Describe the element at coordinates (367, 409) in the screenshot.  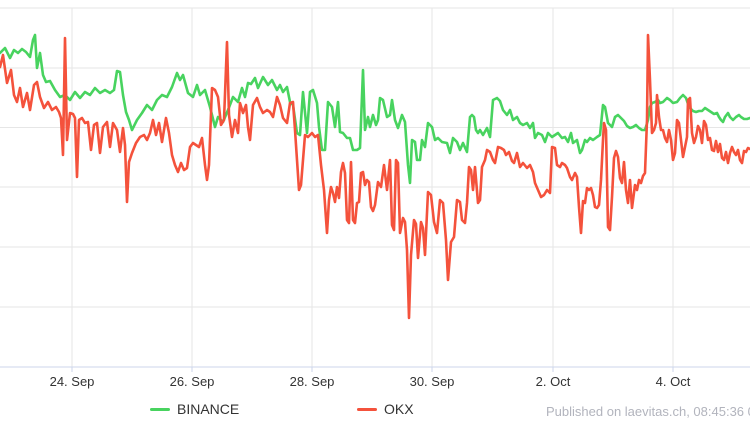
I see `legend-marker-okx` at that location.